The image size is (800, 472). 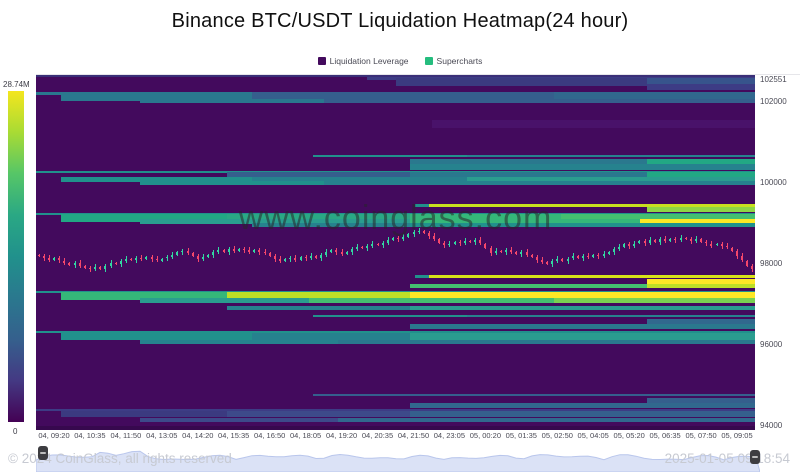 What do you see at coordinates (428, 61) in the screenshot?
I see `legend-swatch-green-icon` at bounding box center [428, 61].